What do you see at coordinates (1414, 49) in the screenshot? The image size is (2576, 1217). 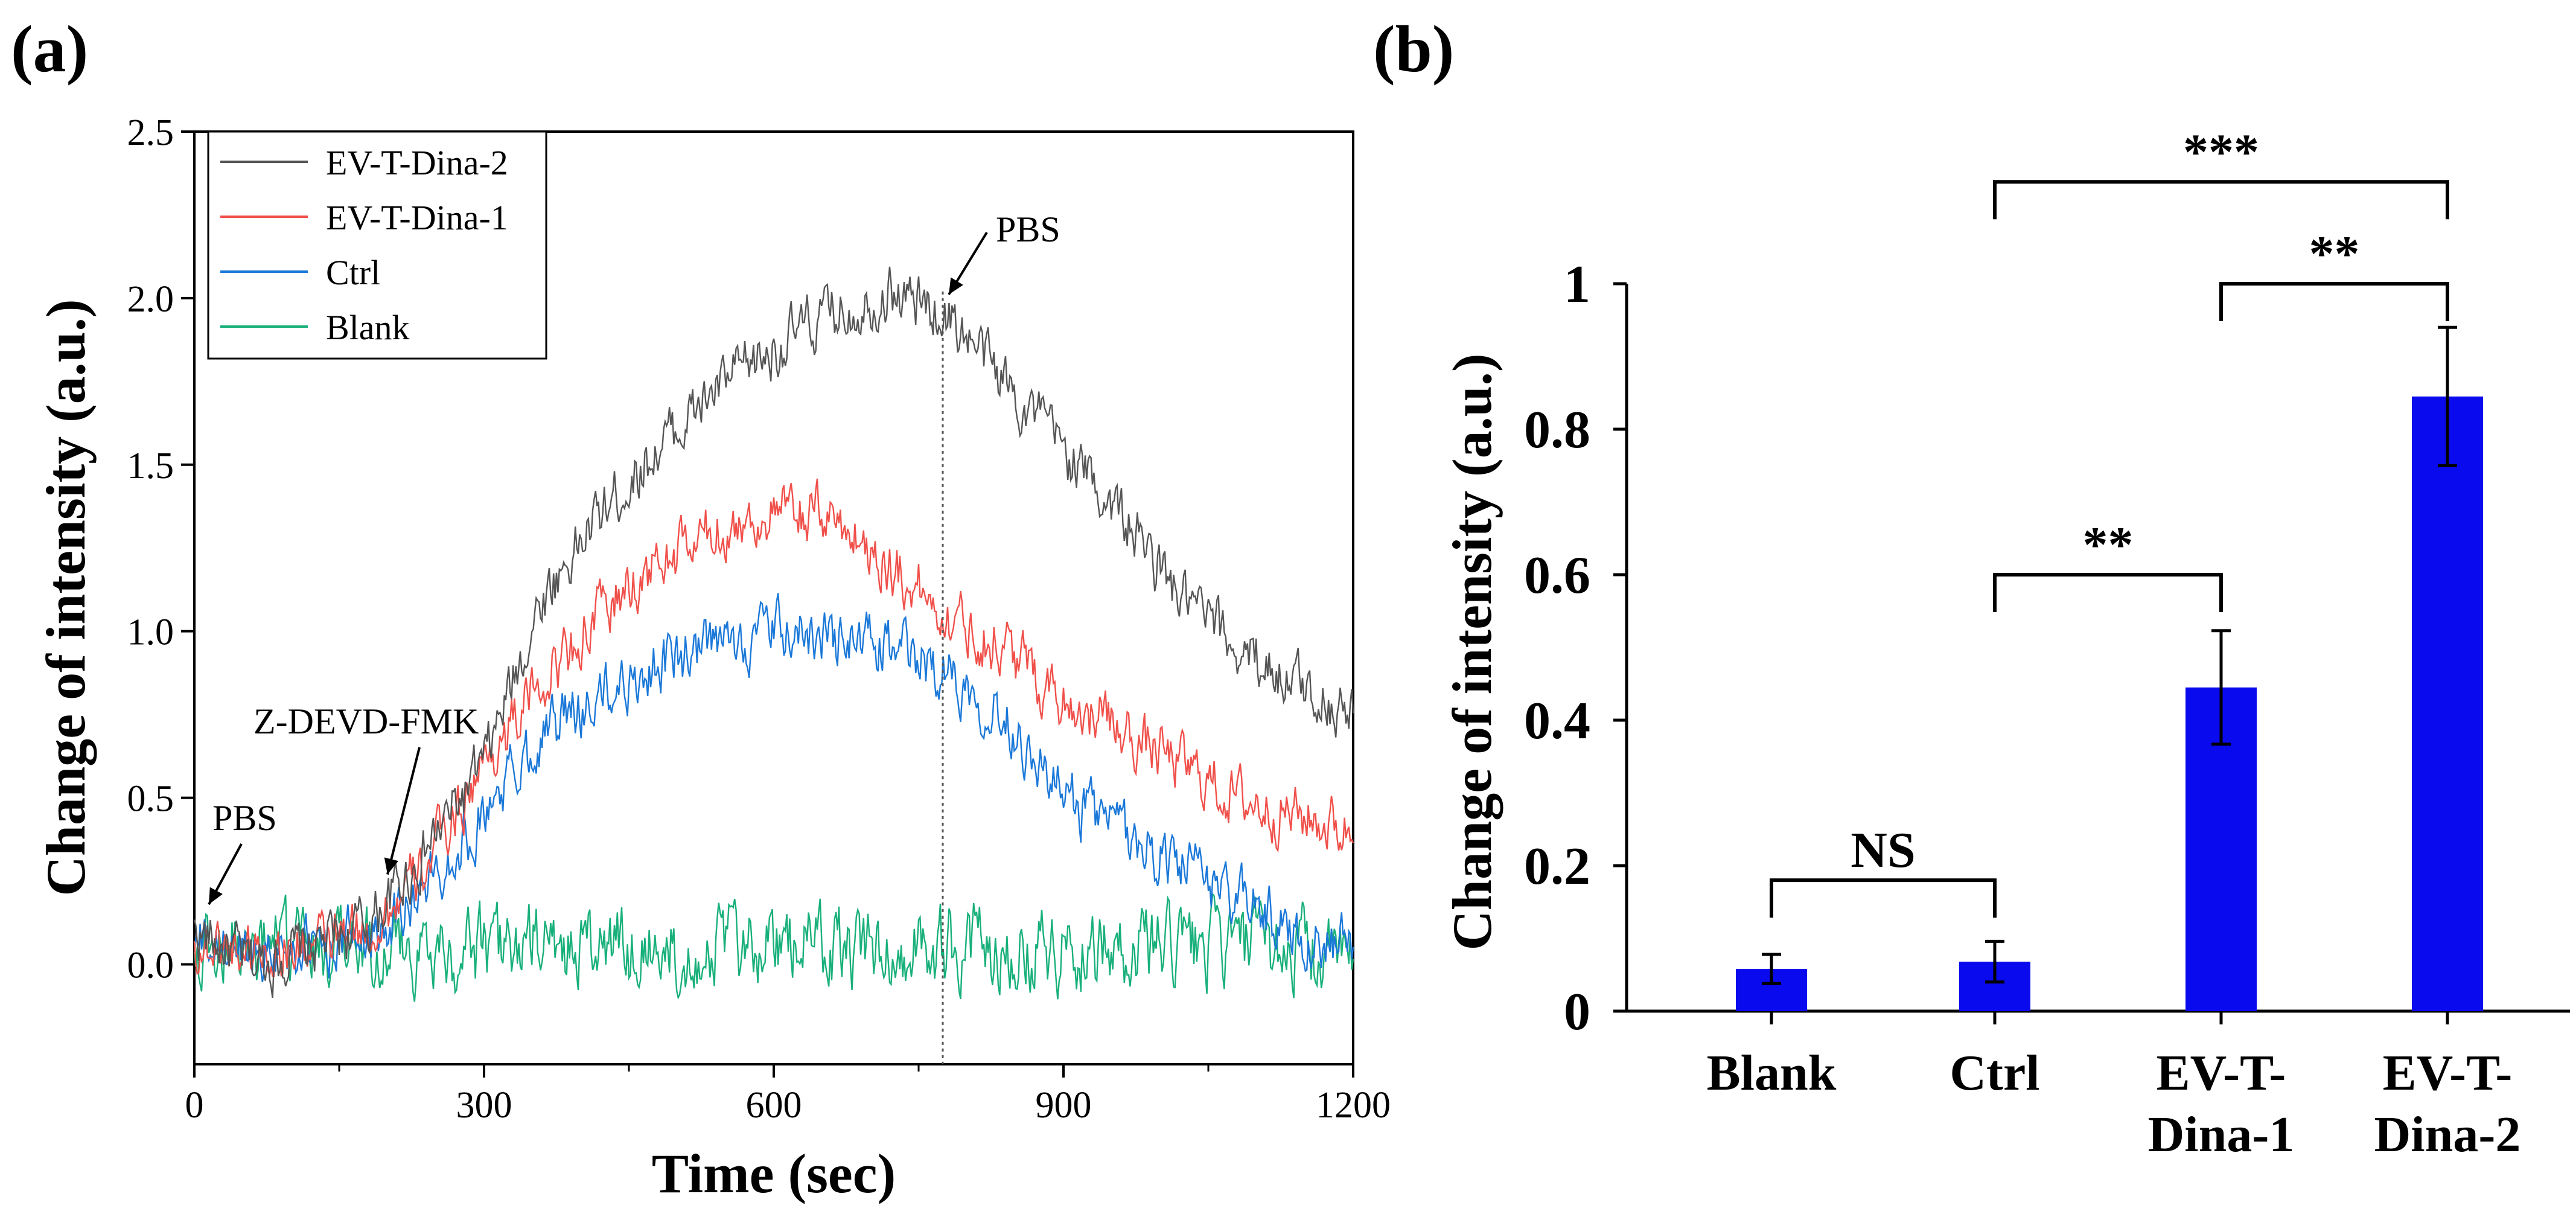 I see `panel-b-label: (b)` at bounding box center [1414, 49].